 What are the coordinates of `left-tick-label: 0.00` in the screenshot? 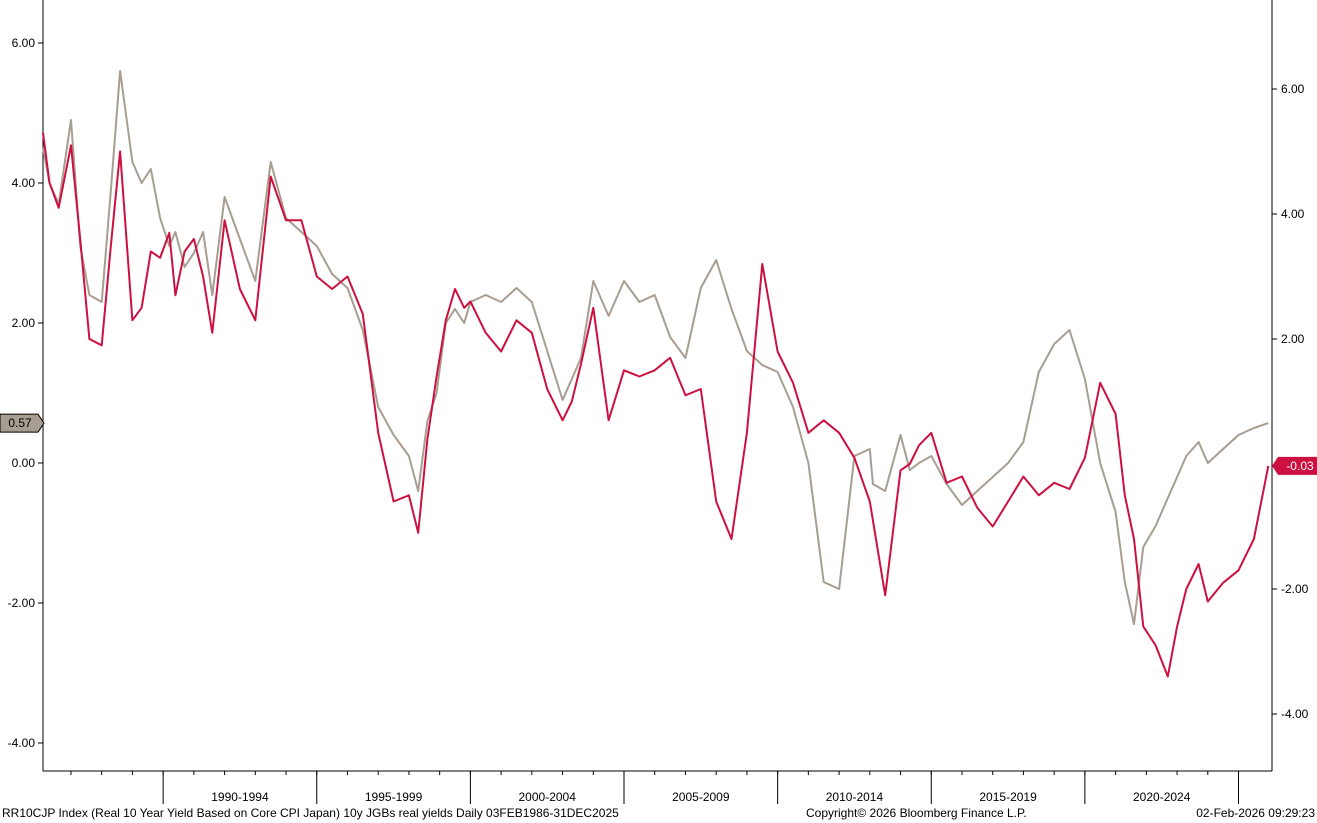 It's located at (24, 463).